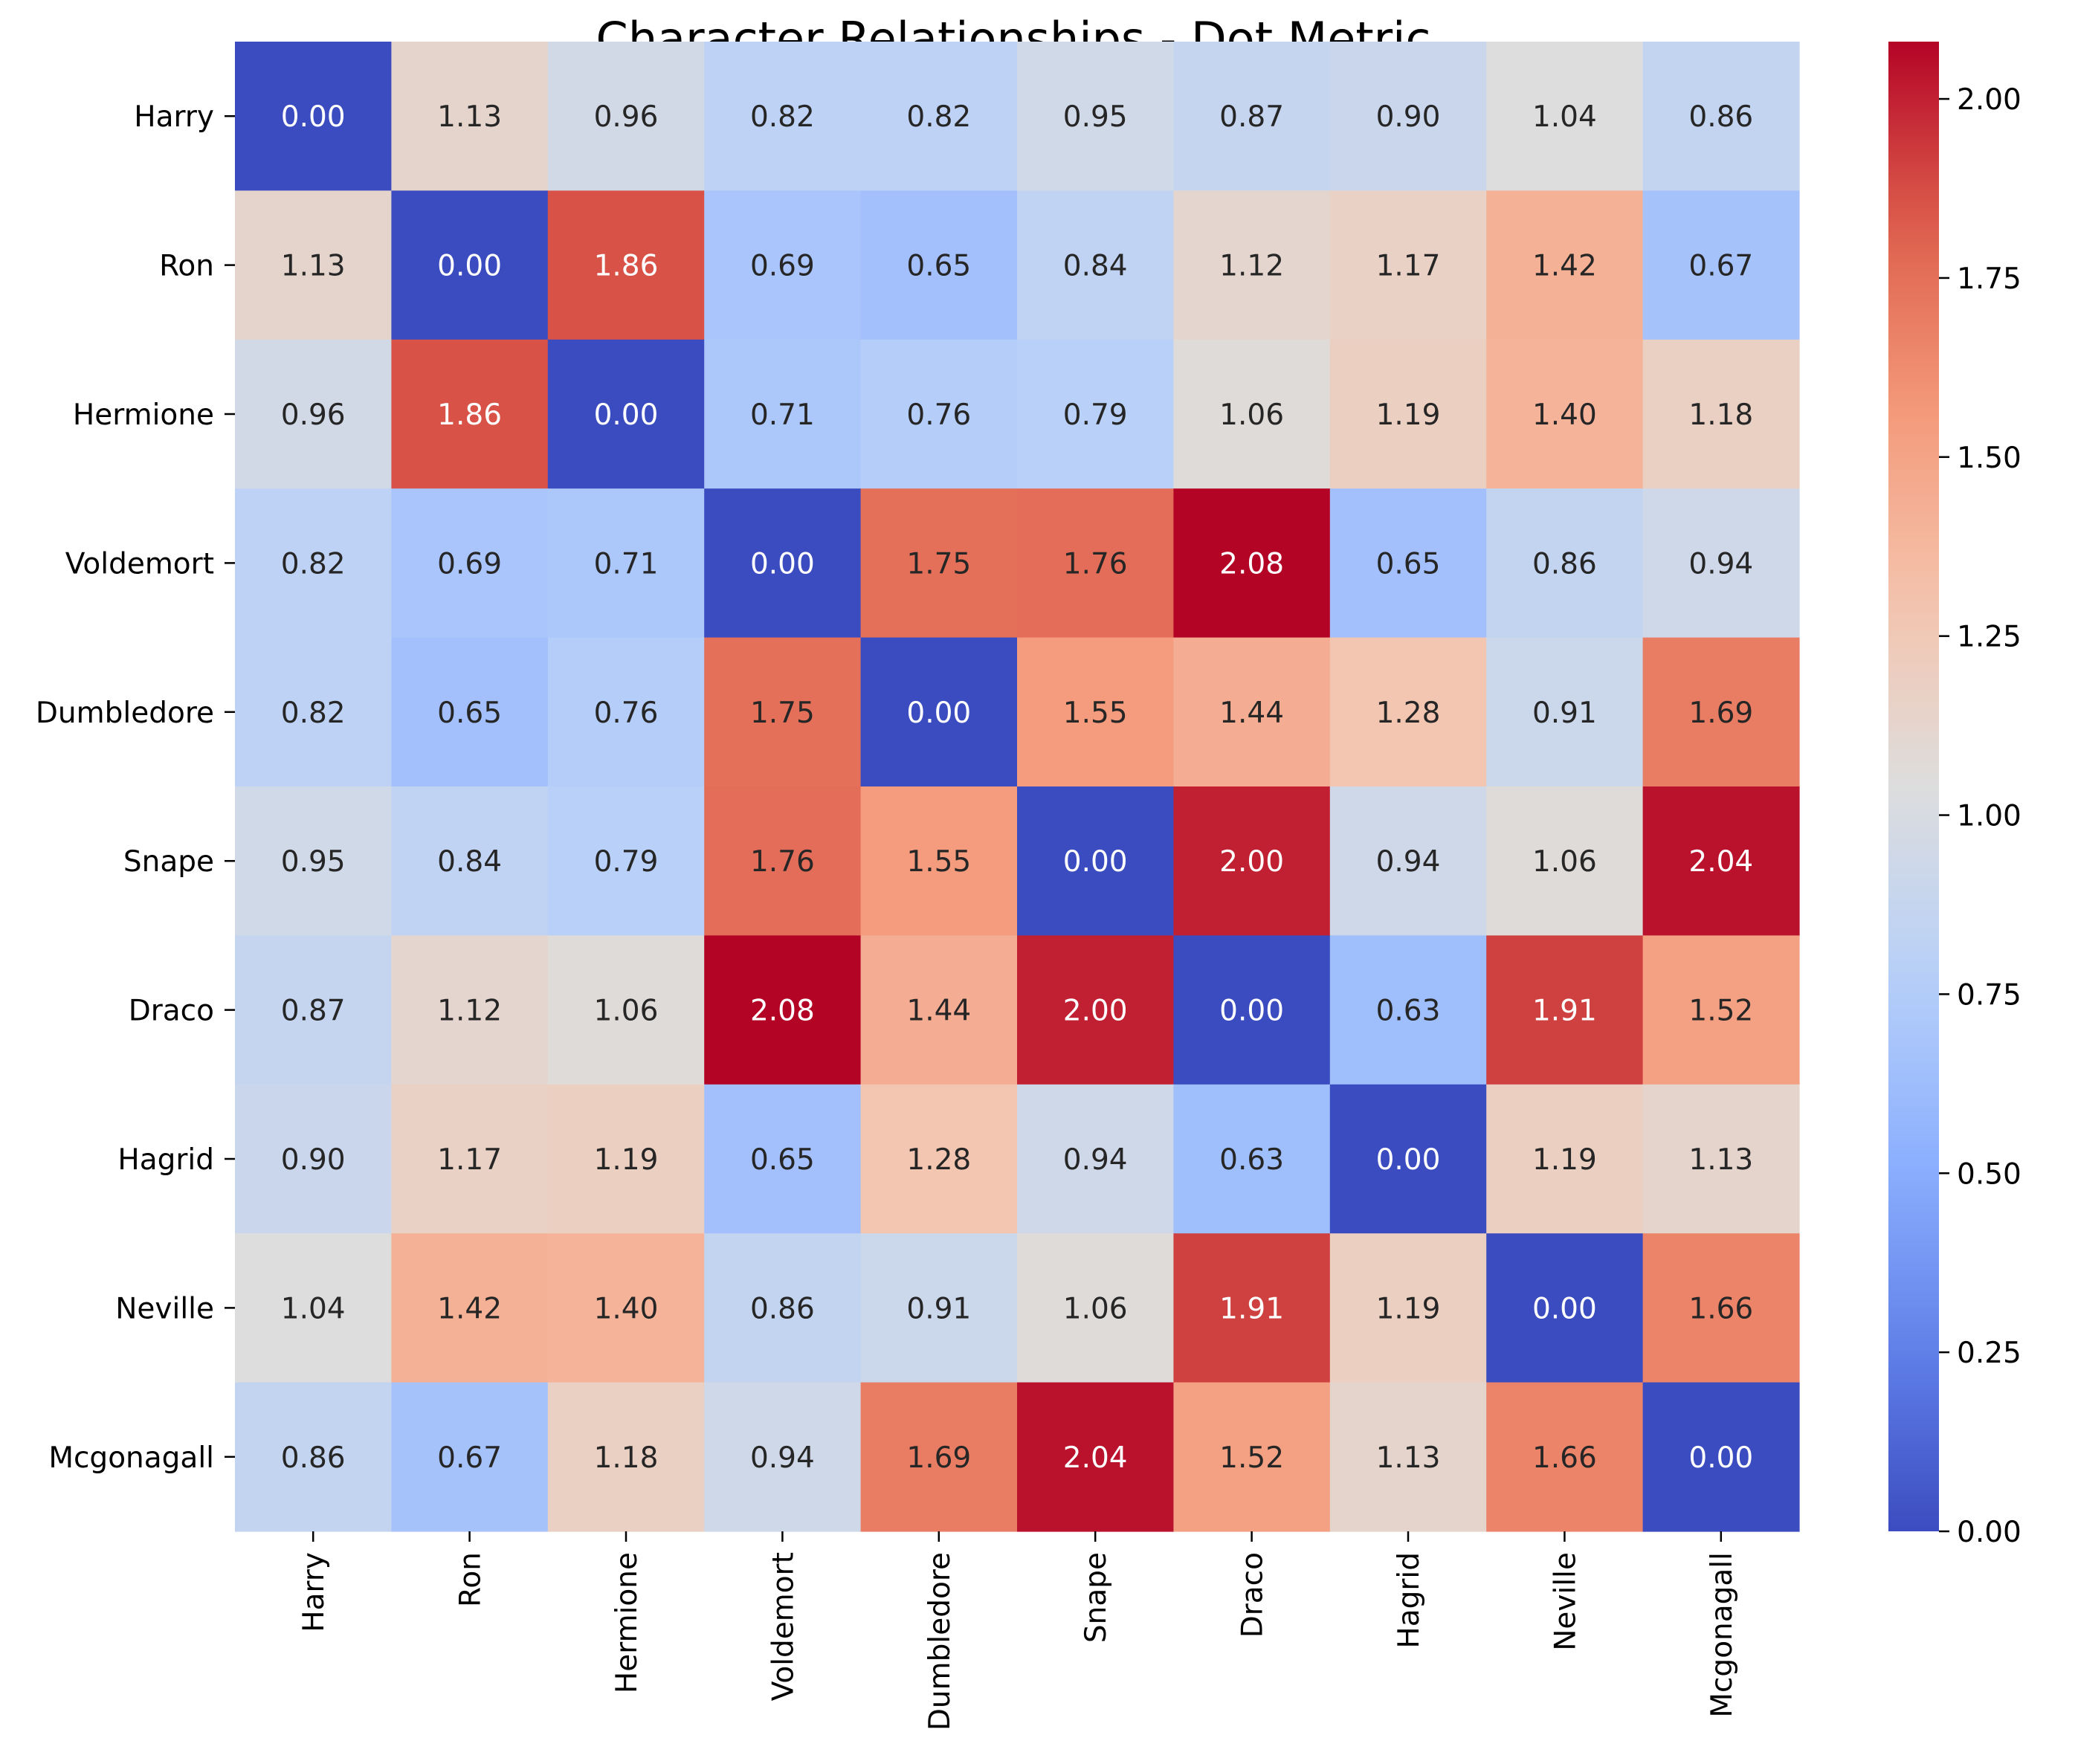 The image size is (2078, 1764). I want to click on colorbar-tick-label: 0.00, so click(1989, 1533).